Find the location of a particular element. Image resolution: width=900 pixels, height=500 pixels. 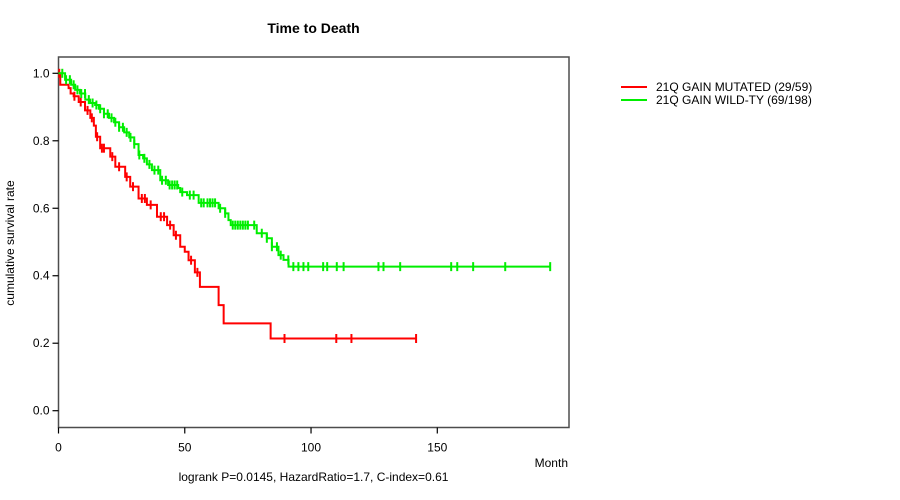

x-tick-label: 50 is located at coordinates (185, 448).